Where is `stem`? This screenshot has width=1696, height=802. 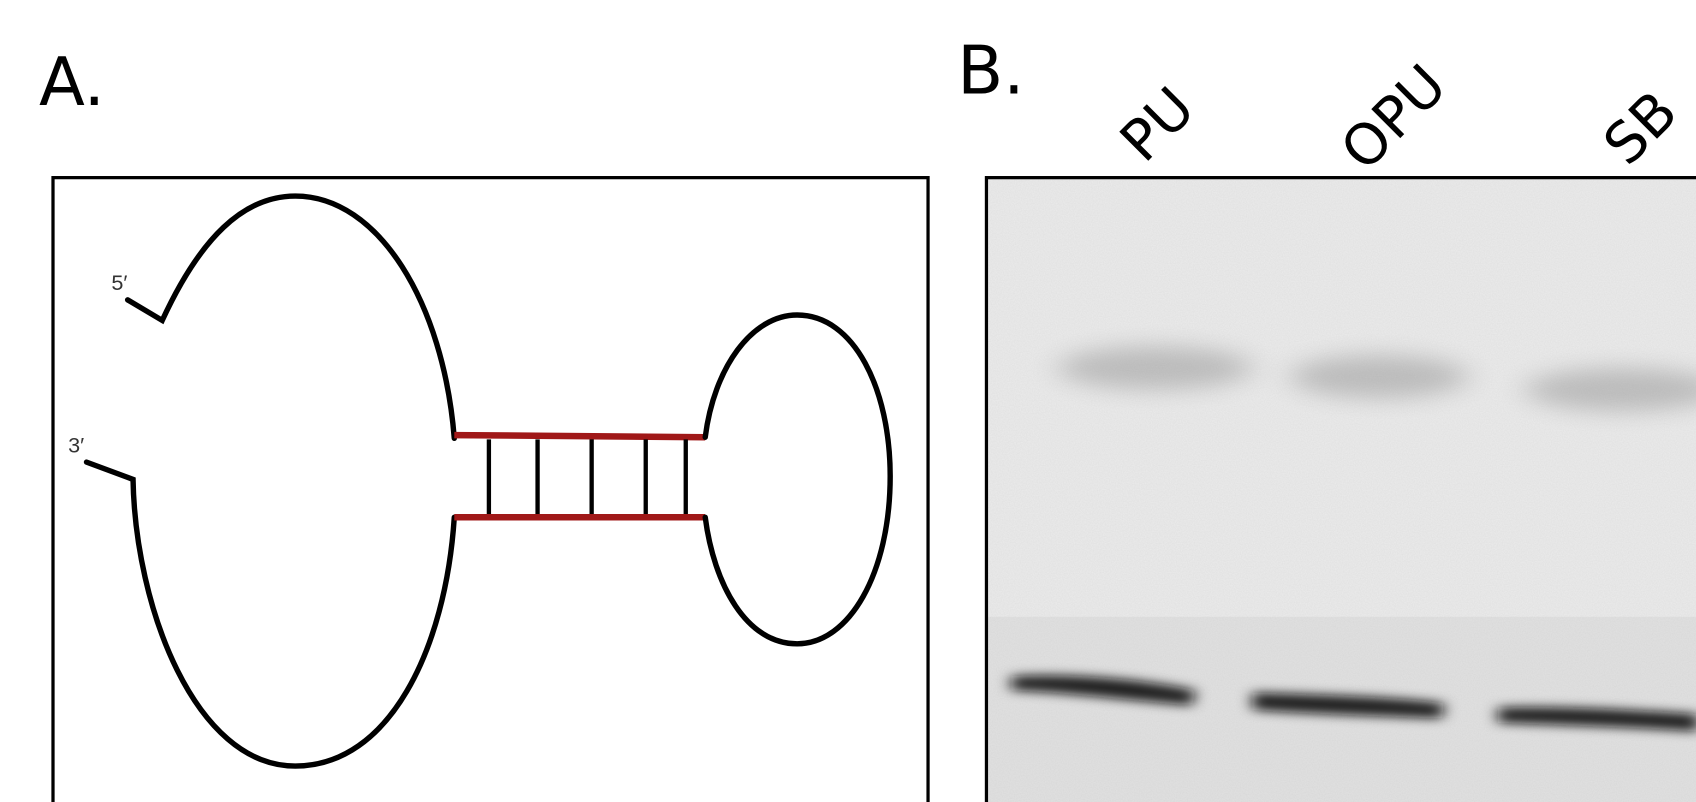
stem is located at coordinates (580, 436).